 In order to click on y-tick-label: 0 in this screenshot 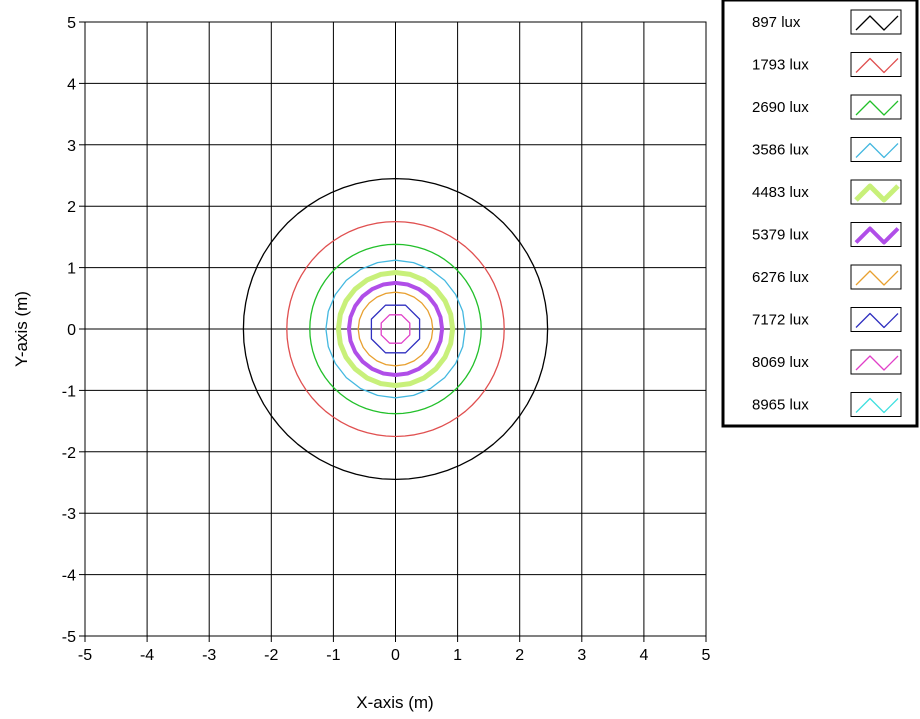, I will do `click(71, 330)`.